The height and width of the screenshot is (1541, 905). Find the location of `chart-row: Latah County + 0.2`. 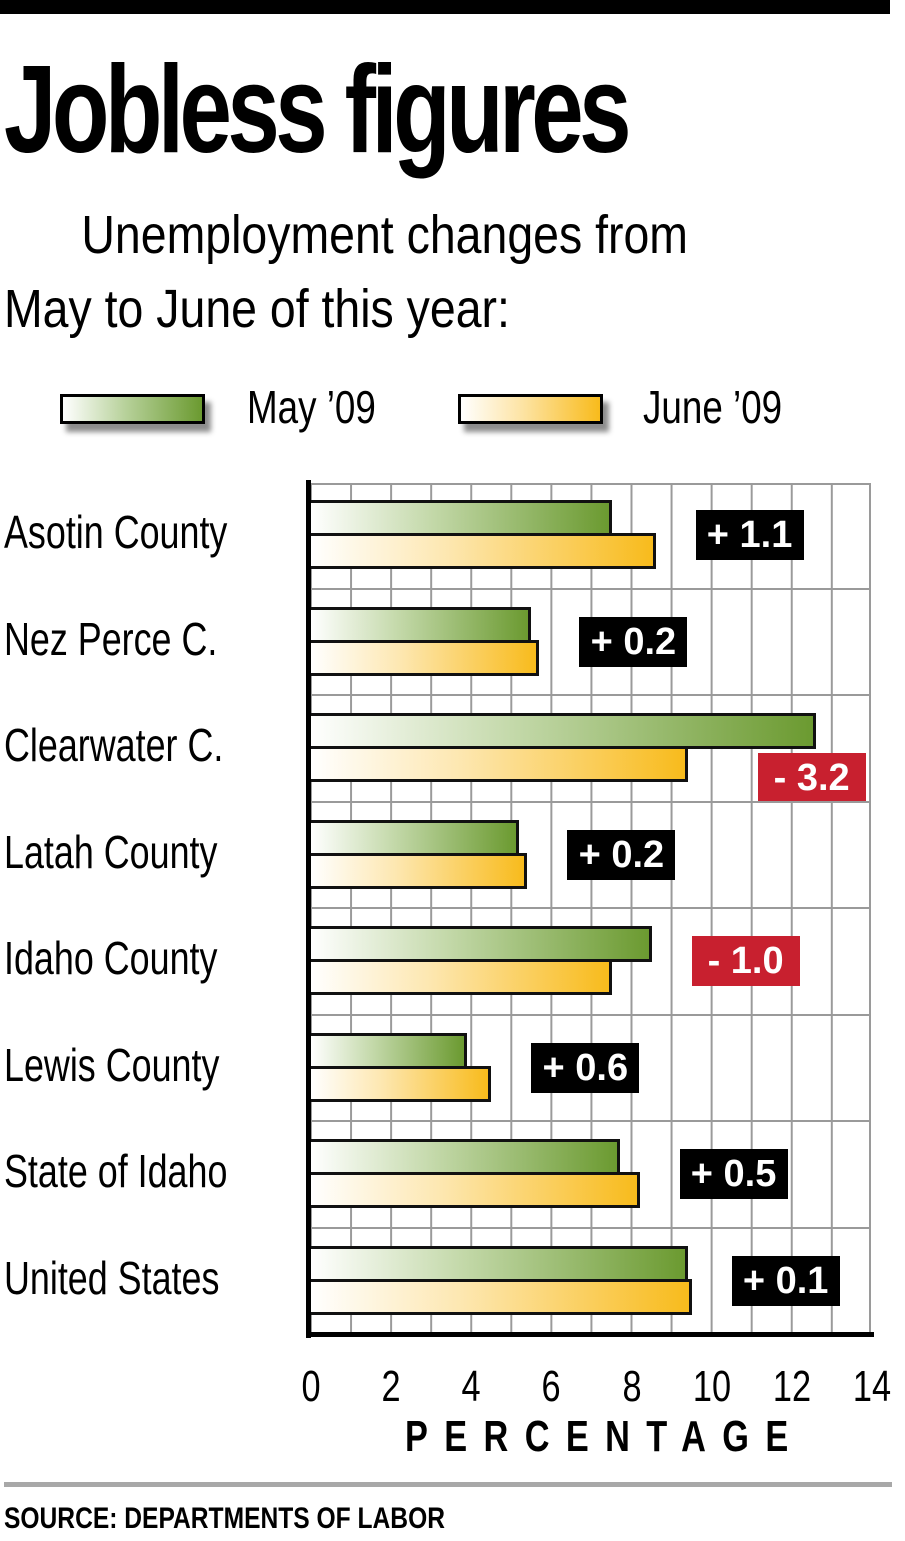

chart-row: Latah County + 0.2 is located at coordinates (452, 856).